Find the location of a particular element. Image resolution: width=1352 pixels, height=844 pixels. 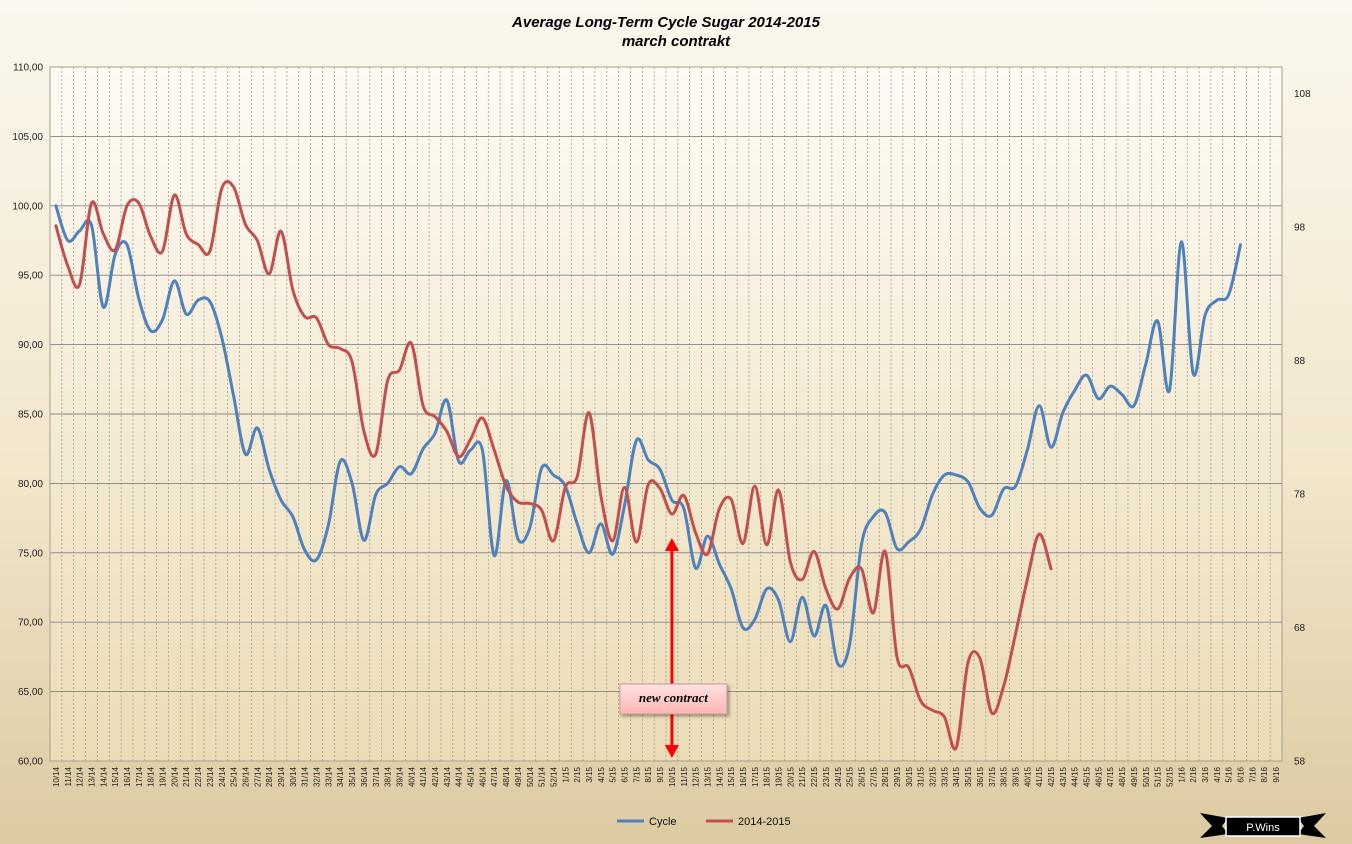

annotation-box is located at coordinates (673, 699).